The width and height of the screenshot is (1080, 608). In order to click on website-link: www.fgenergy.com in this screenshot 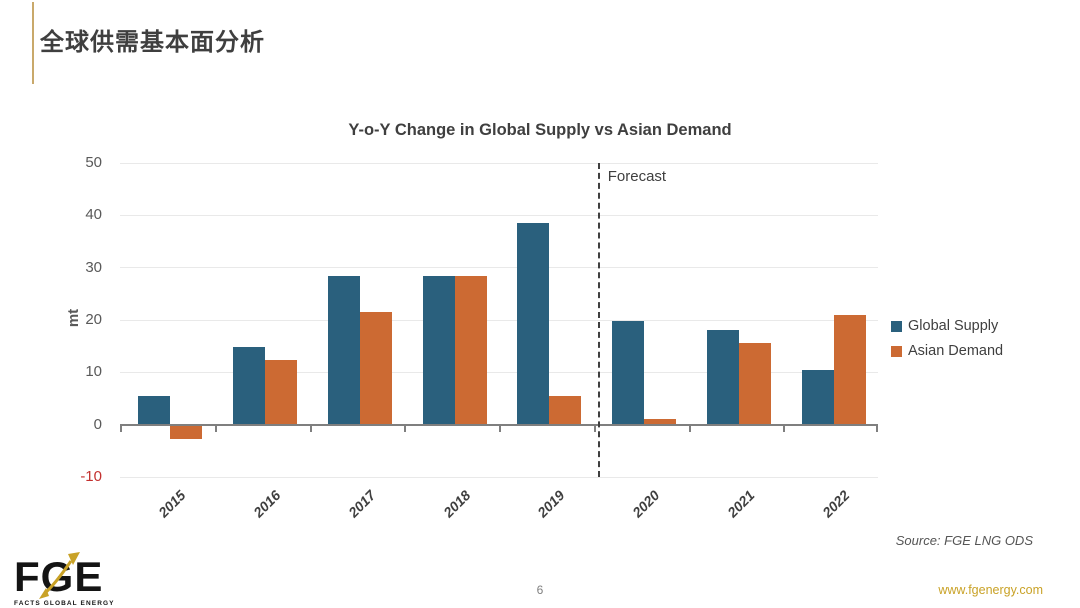, I will do `click(990, 590)`.